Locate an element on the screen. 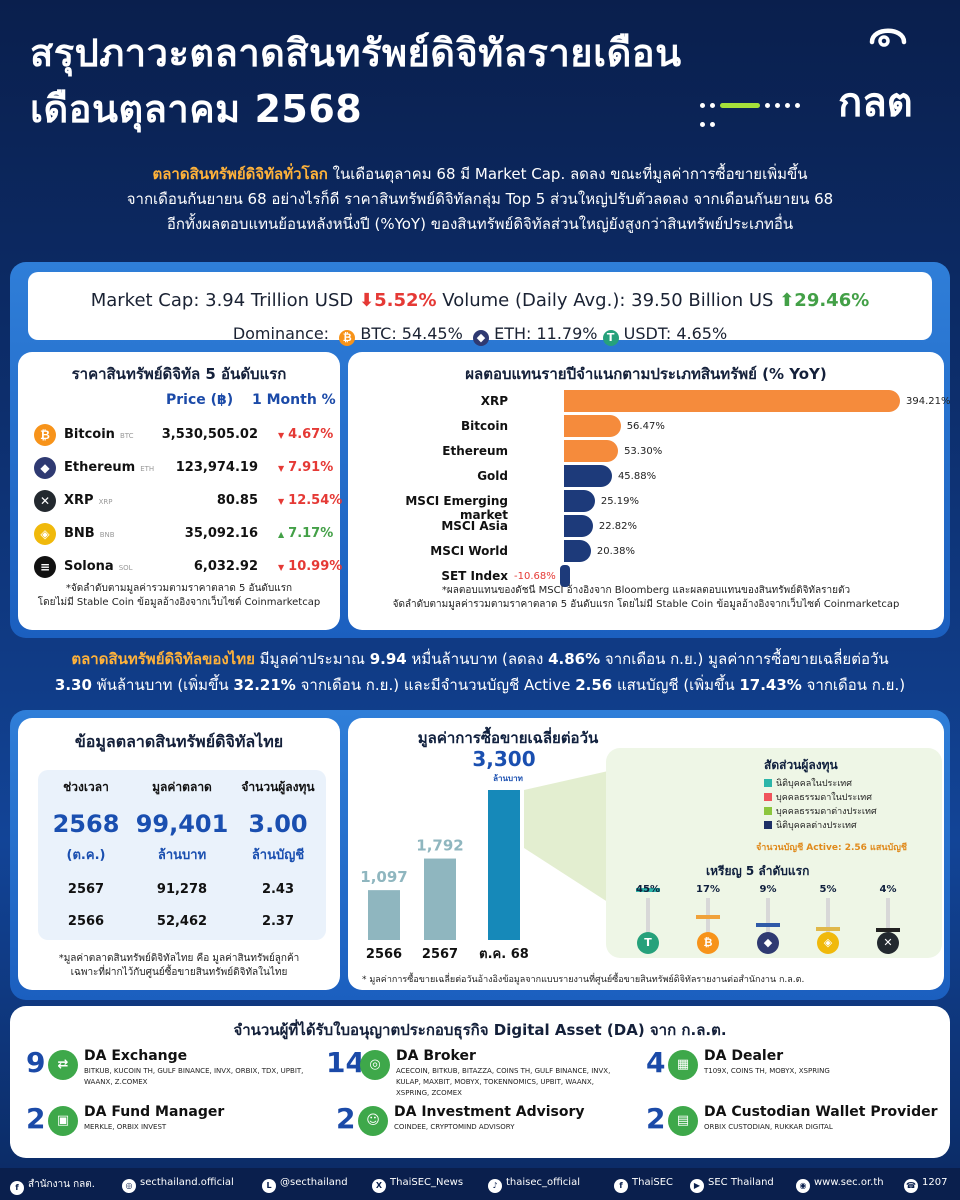 The image size is (960, 1200). coin-name: BNB BNB is located at coordinates (89, 533).